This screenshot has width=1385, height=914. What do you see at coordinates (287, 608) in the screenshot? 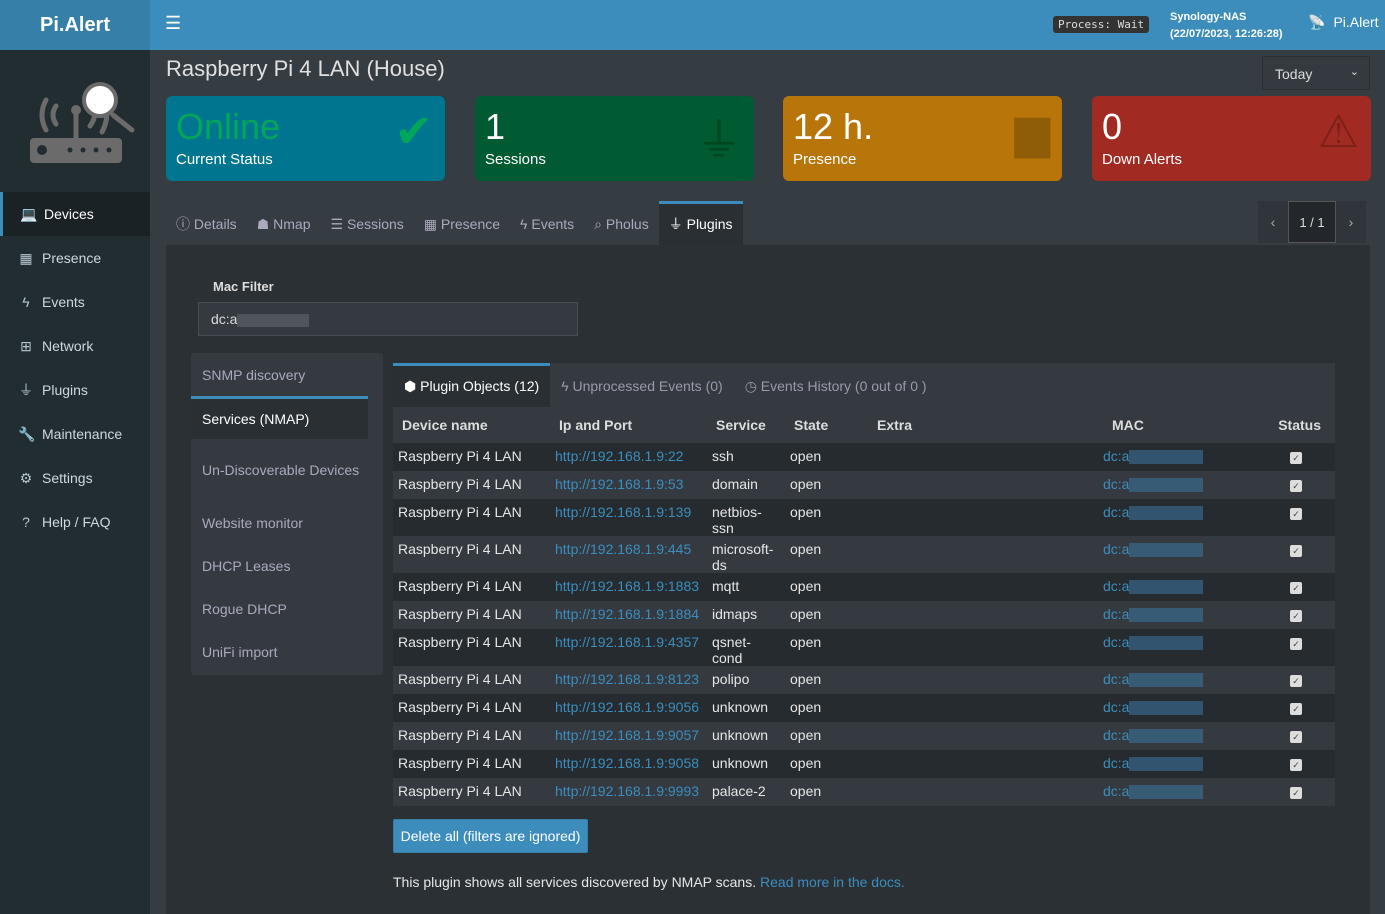
I see `plugin-rogue-dhcp: Rogue DHCP` at bounding box center [287, 608].